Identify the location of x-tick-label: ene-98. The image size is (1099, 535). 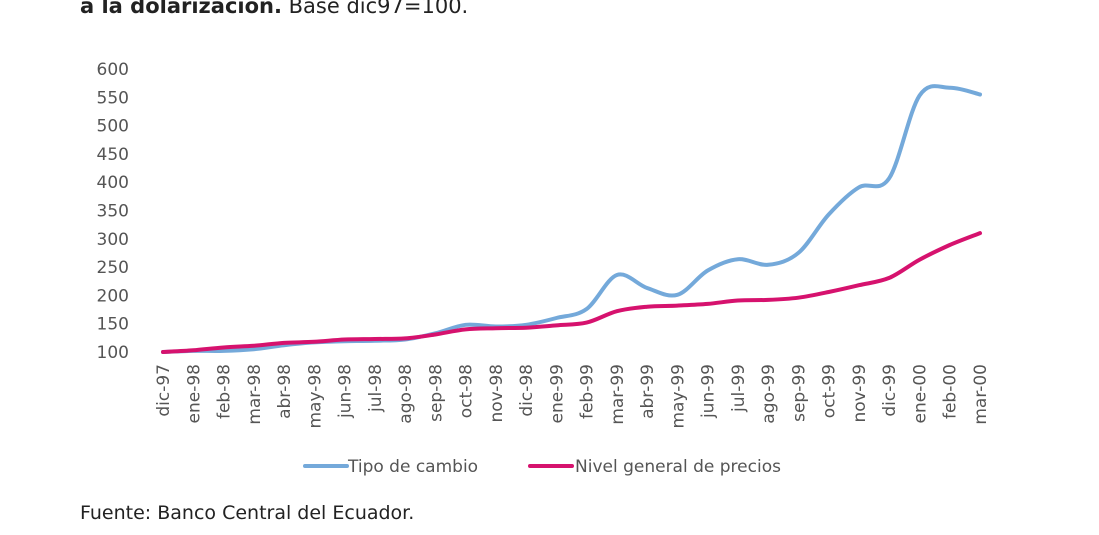
(194, 393).